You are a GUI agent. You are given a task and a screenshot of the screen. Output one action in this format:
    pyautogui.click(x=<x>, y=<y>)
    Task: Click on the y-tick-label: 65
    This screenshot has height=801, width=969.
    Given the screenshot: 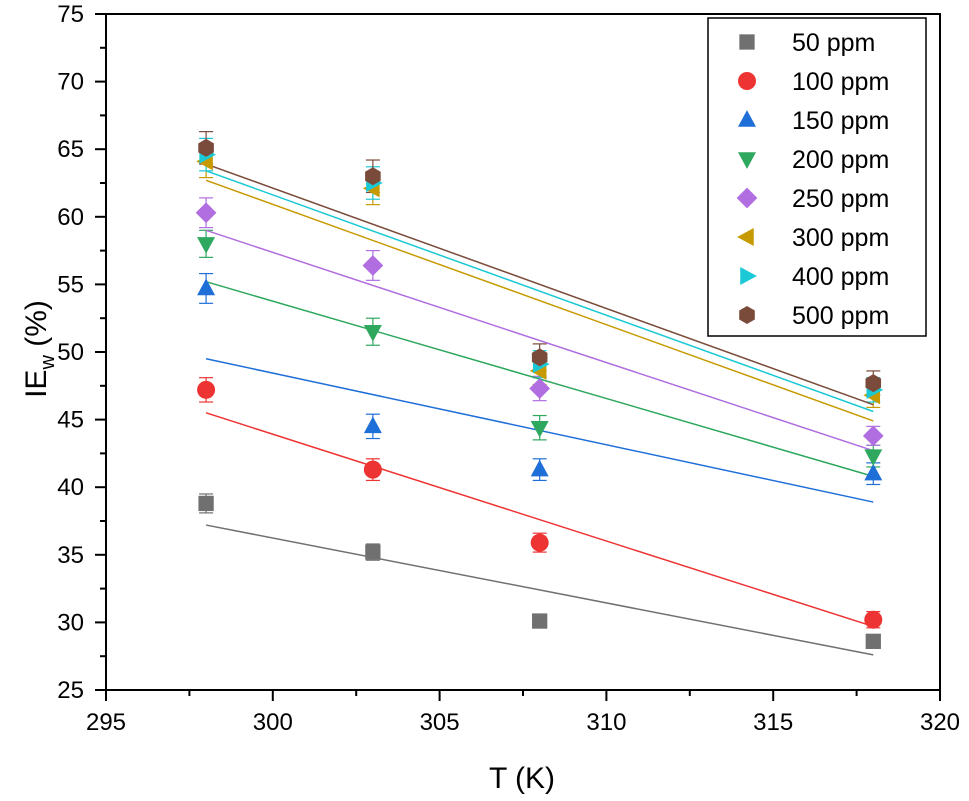 What is the action you would take?
    pyautogui.click(x=70, y=149)
    